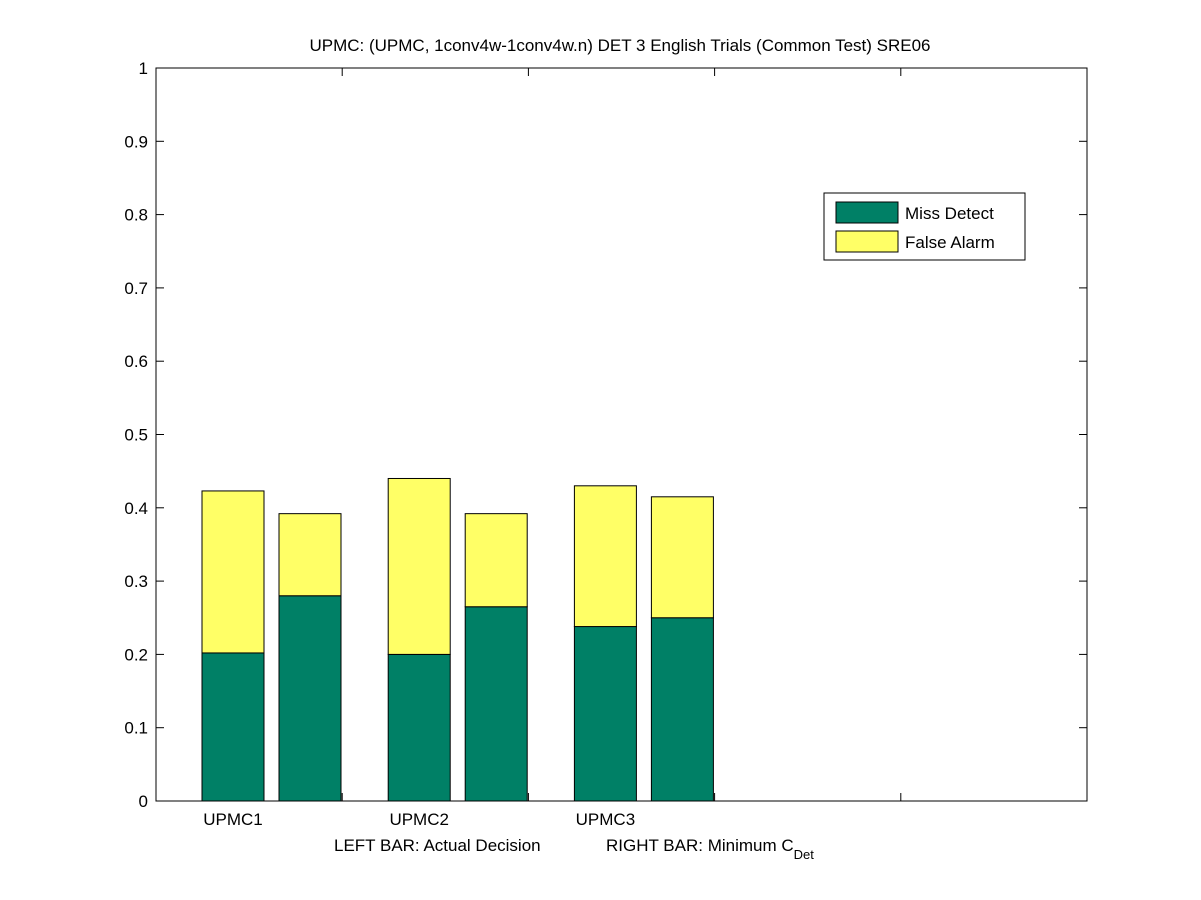 The width and height of the screenshot is (1201, 900). What do you see at coordinates (233, 819) in the screenshot?
I see `x-tick-label-upmc1: UPMC1` at bounding box center [233, 819].